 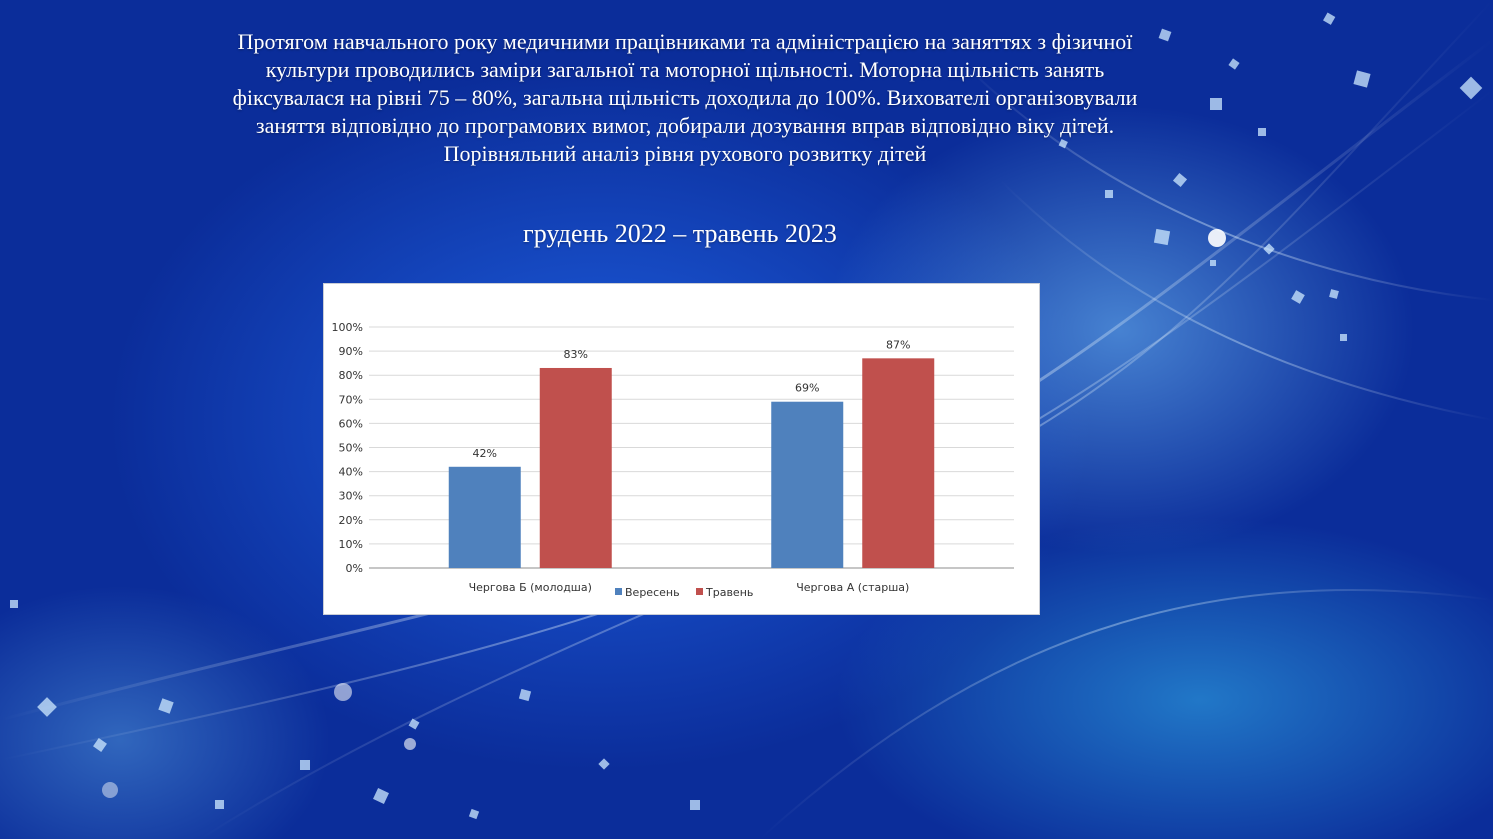 What do you see at coordinates (652, 592) in the screenshot?
I see `legend-label: Вересень` at bounding box center [652, 592].